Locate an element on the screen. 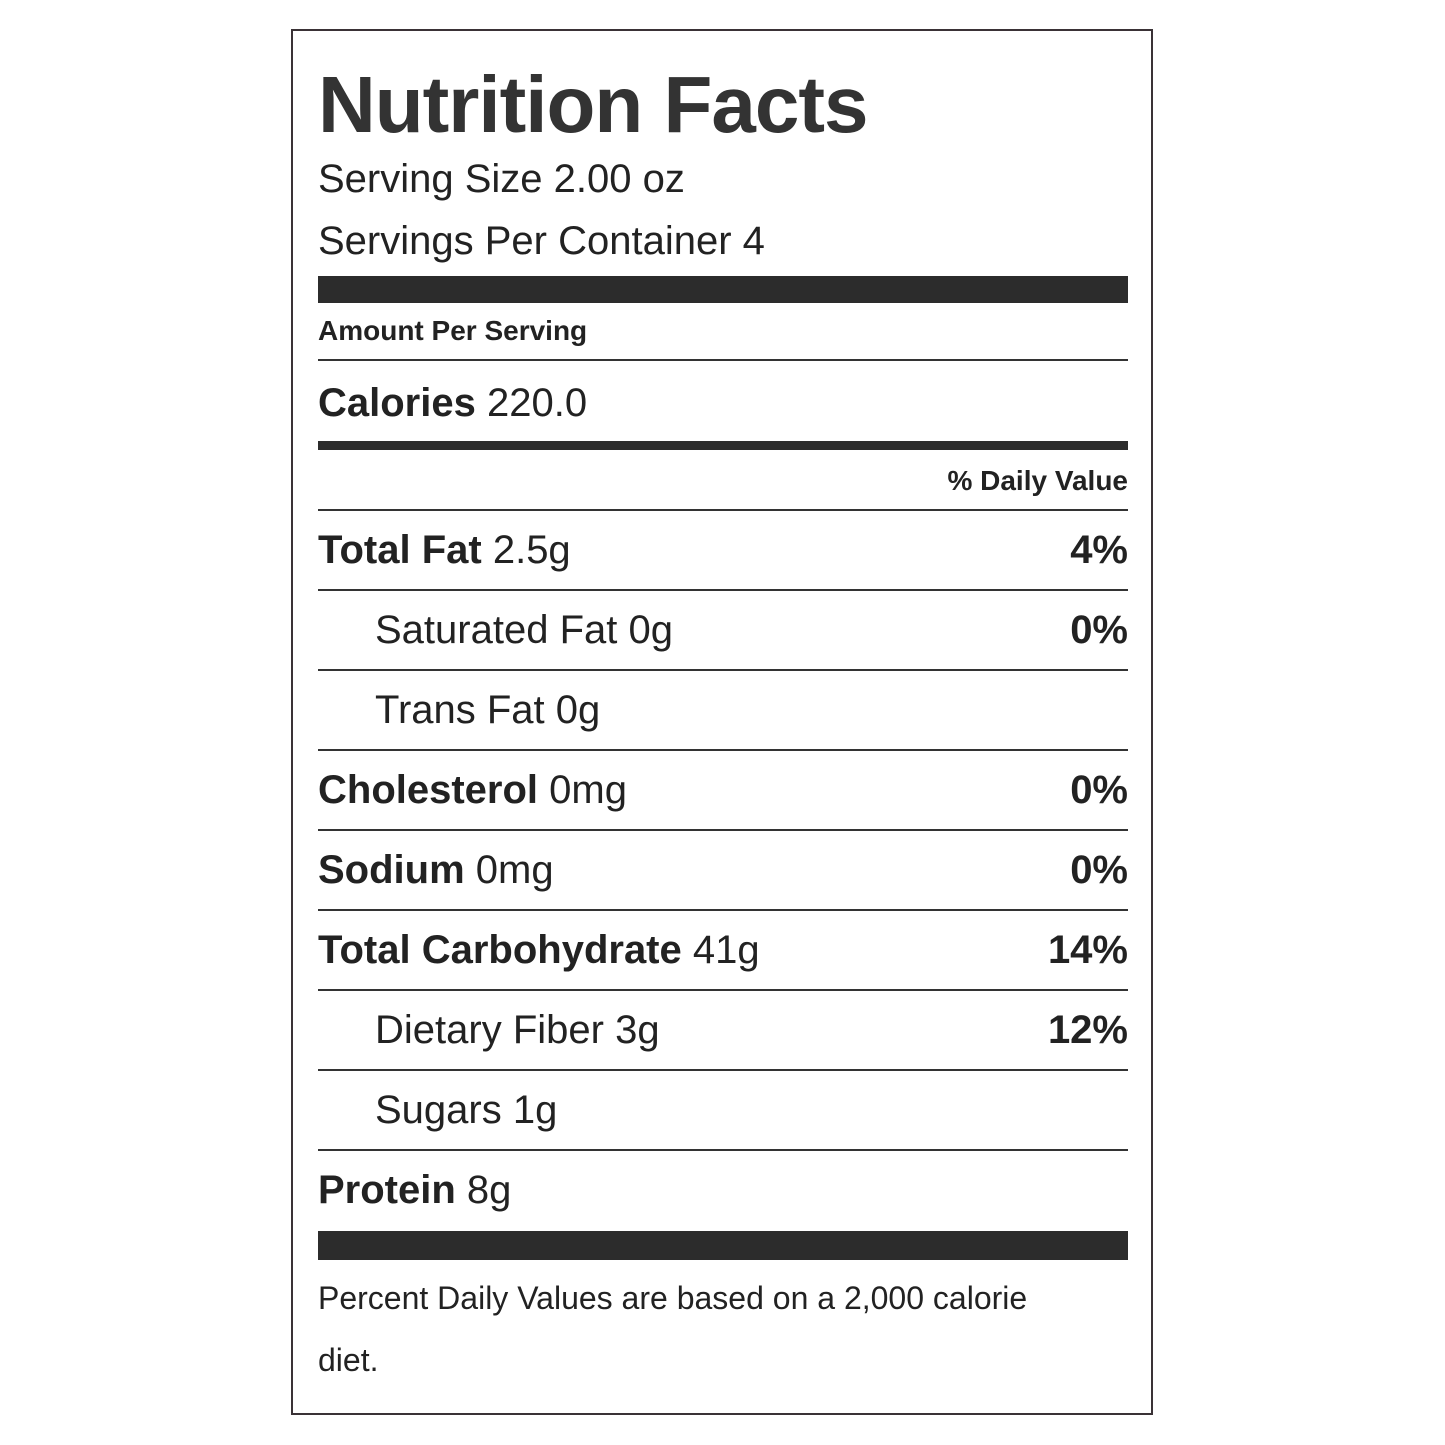  nutrient: Trans Fat 0g is located at coordinates (459, 710).